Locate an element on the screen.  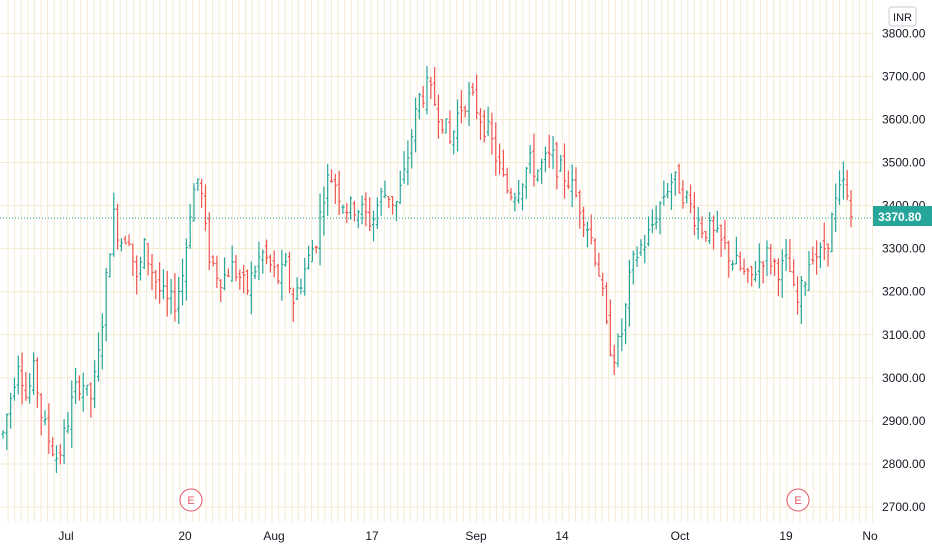
x-tick-label: 20 is located at coordinates (185, 536).